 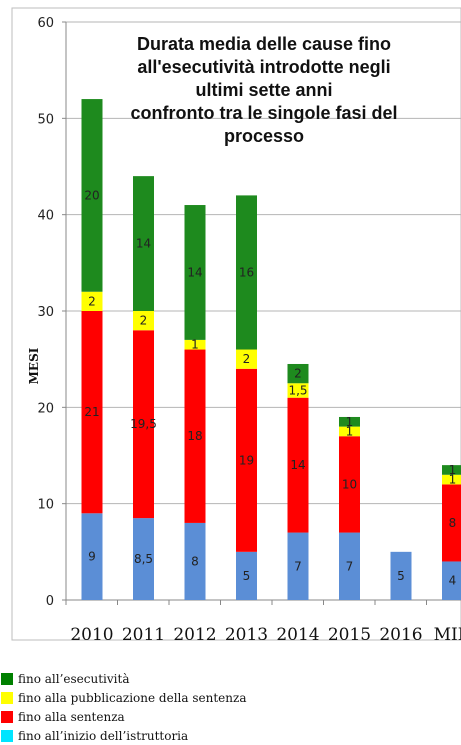 What do you see at coordinates (447, 635) in the screenshot?
I see `x-tick-label: MID` at bounding box center [447, 635].